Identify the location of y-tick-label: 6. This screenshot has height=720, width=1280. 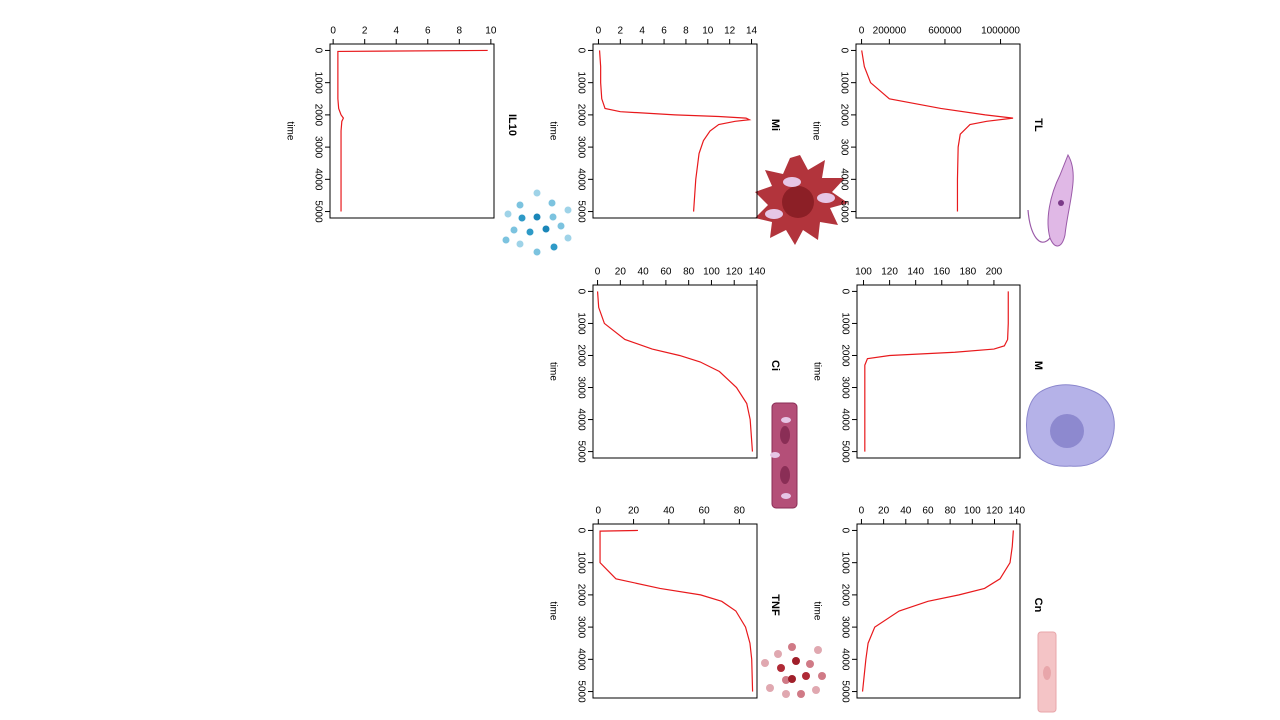
(664, 31).